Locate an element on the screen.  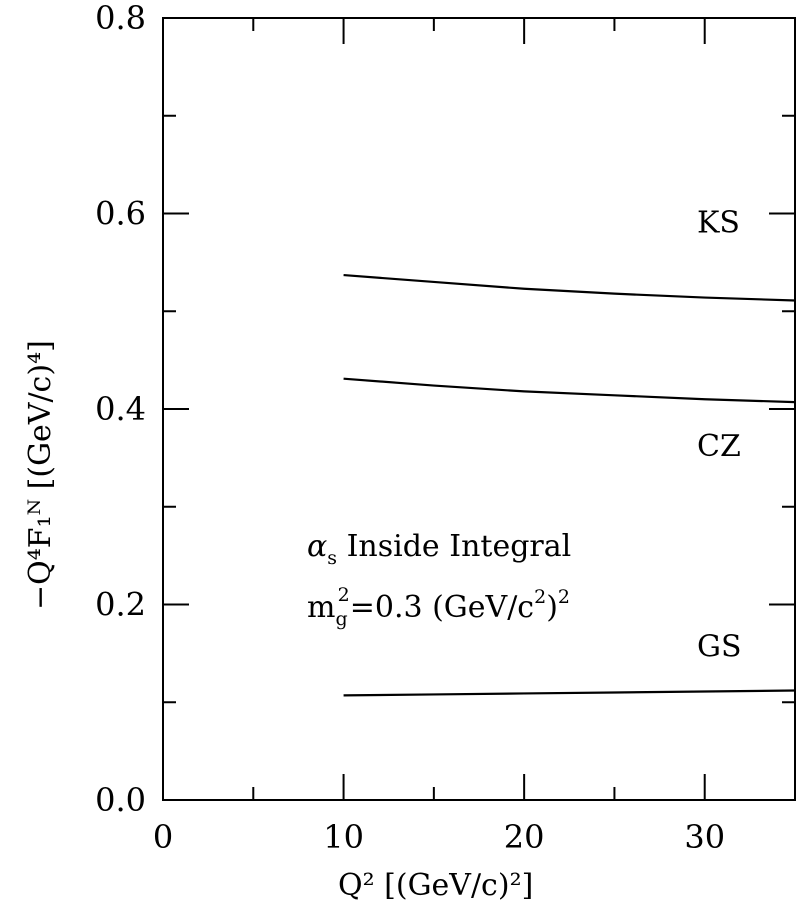
curve-gs is located at coordinates (569, 693).